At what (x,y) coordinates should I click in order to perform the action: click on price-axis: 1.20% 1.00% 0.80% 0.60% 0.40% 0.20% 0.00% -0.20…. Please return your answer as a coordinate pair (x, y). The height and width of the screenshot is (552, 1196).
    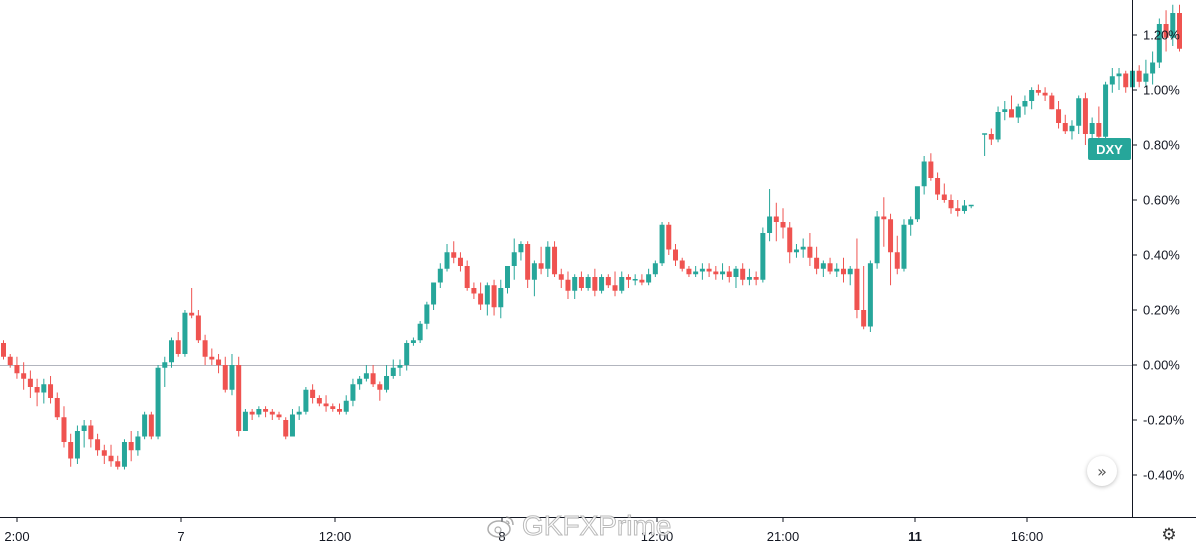
    Looking at the image, I should click on (1136, 258).